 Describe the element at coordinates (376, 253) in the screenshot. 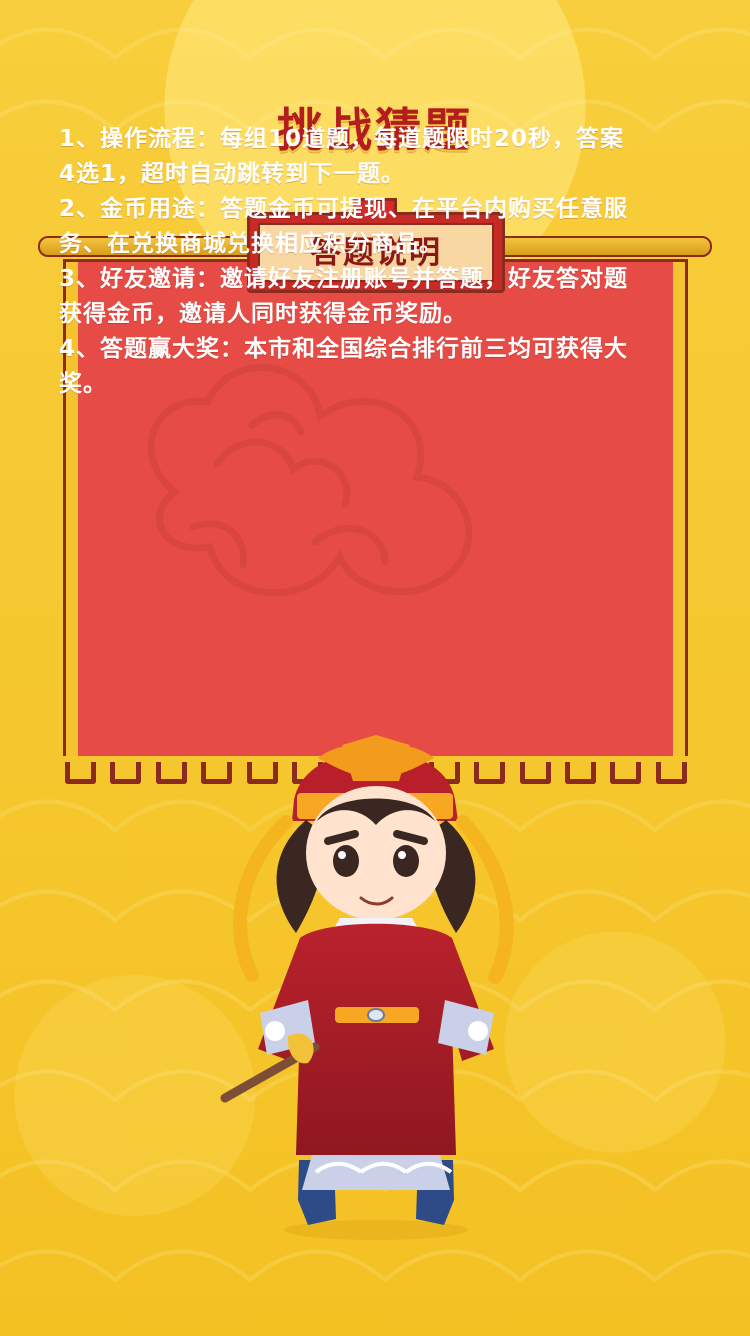

I see `instruction-heading: 答题说明` at that location.